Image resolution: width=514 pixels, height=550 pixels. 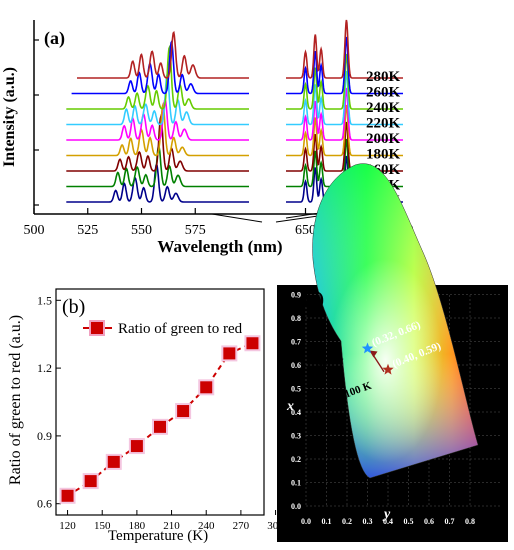 I want to click on panel-b-x-tick-label: 120, so click(x=67, y=526).